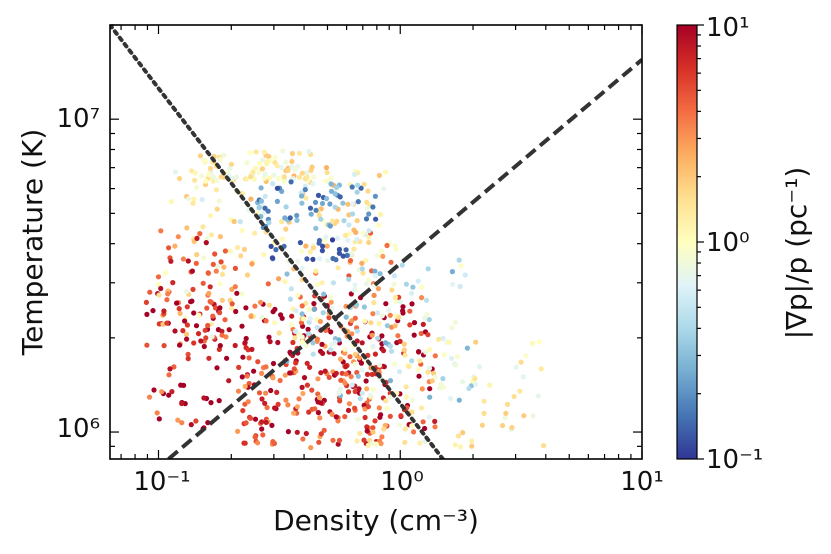  Describe the element at coordinates (78, 429) in the screenshot. I see `y-tick-label-0: 10⁶` at that location.